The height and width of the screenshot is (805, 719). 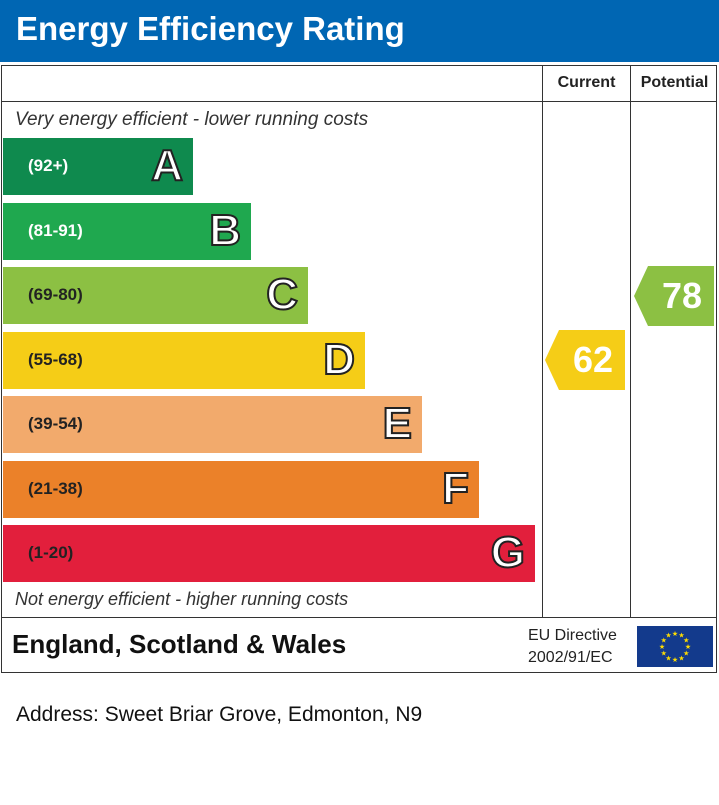 I want to click on band-range-label: (39-54), so click(x=55, y=423).